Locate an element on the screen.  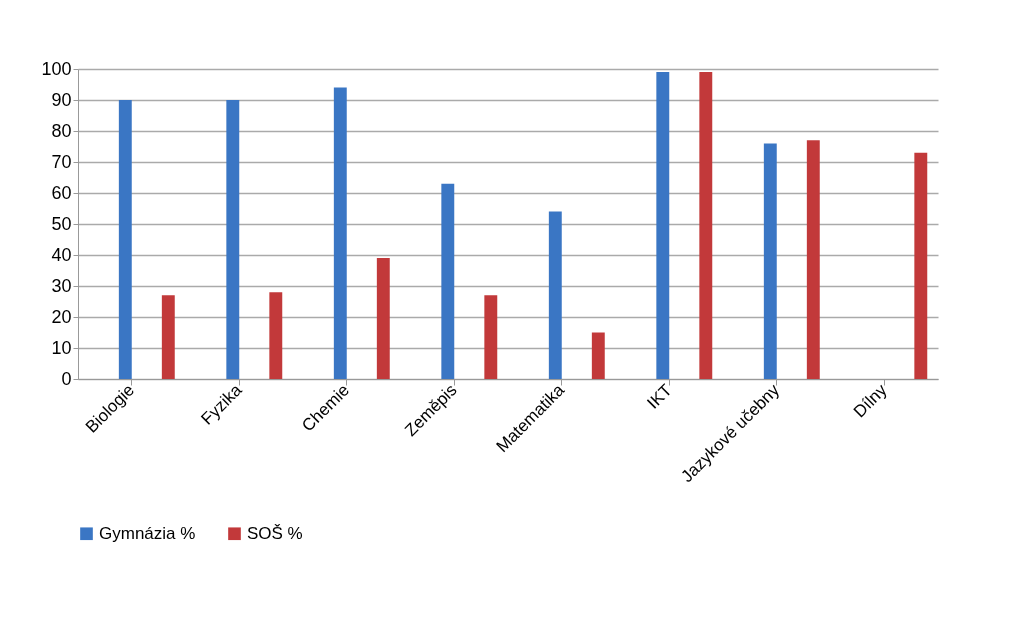
y-tick-label: 90 is located at coordinates (61, 99).